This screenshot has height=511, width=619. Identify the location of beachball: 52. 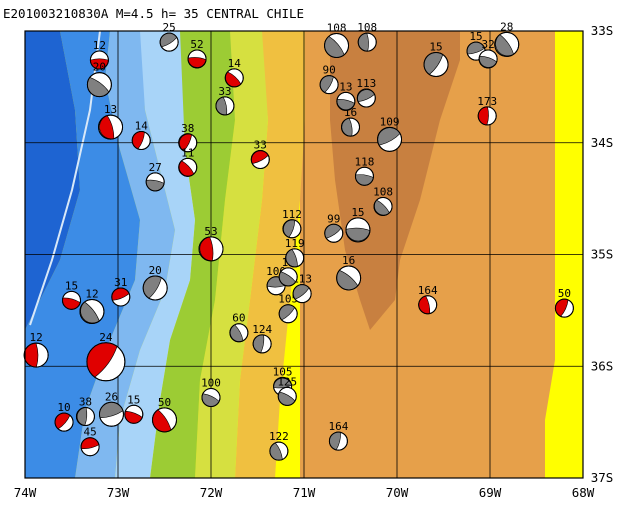
(197, 53).